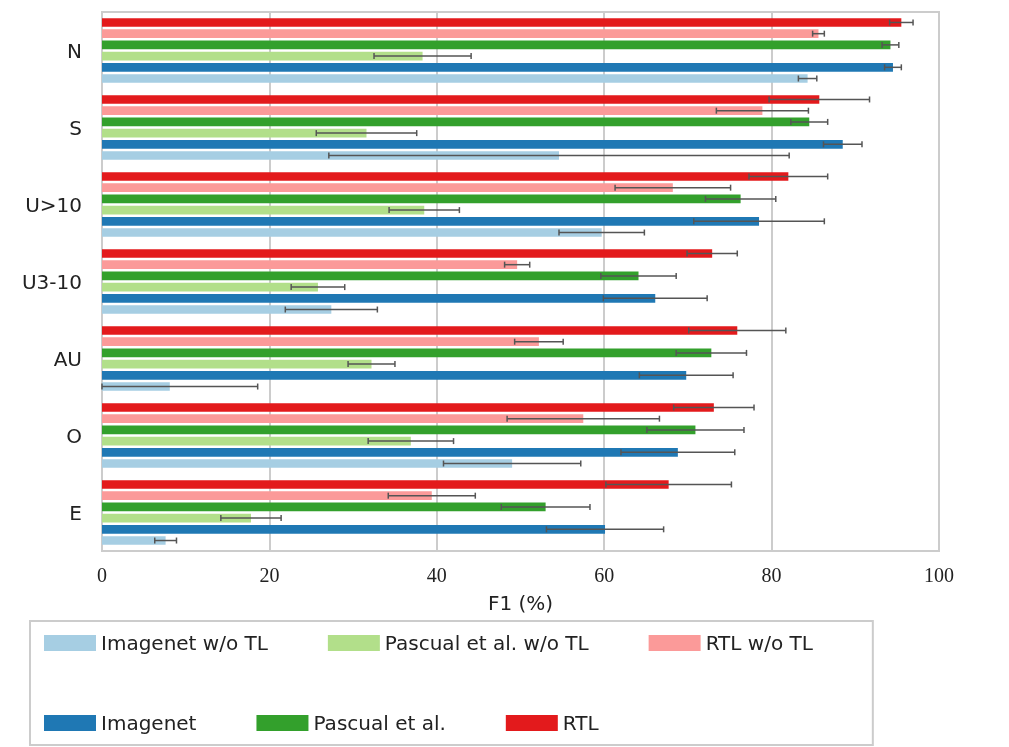 This screenshot has width=1009, height=747. Describe the element at coordinates (939, 575) in the screenshot. I see `x-tick-label: 100` at that location.